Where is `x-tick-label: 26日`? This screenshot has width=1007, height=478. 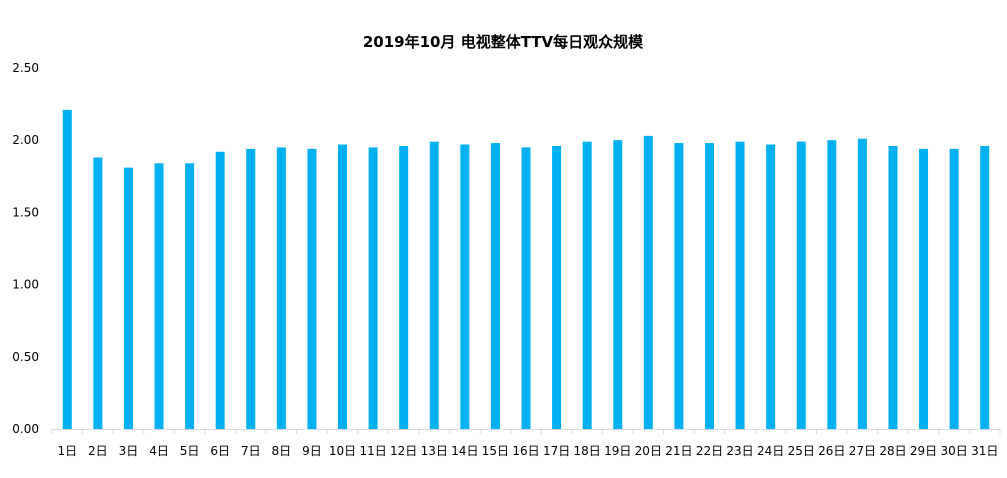
x-tick-label: 26日 is located at coordinates (831, 451).